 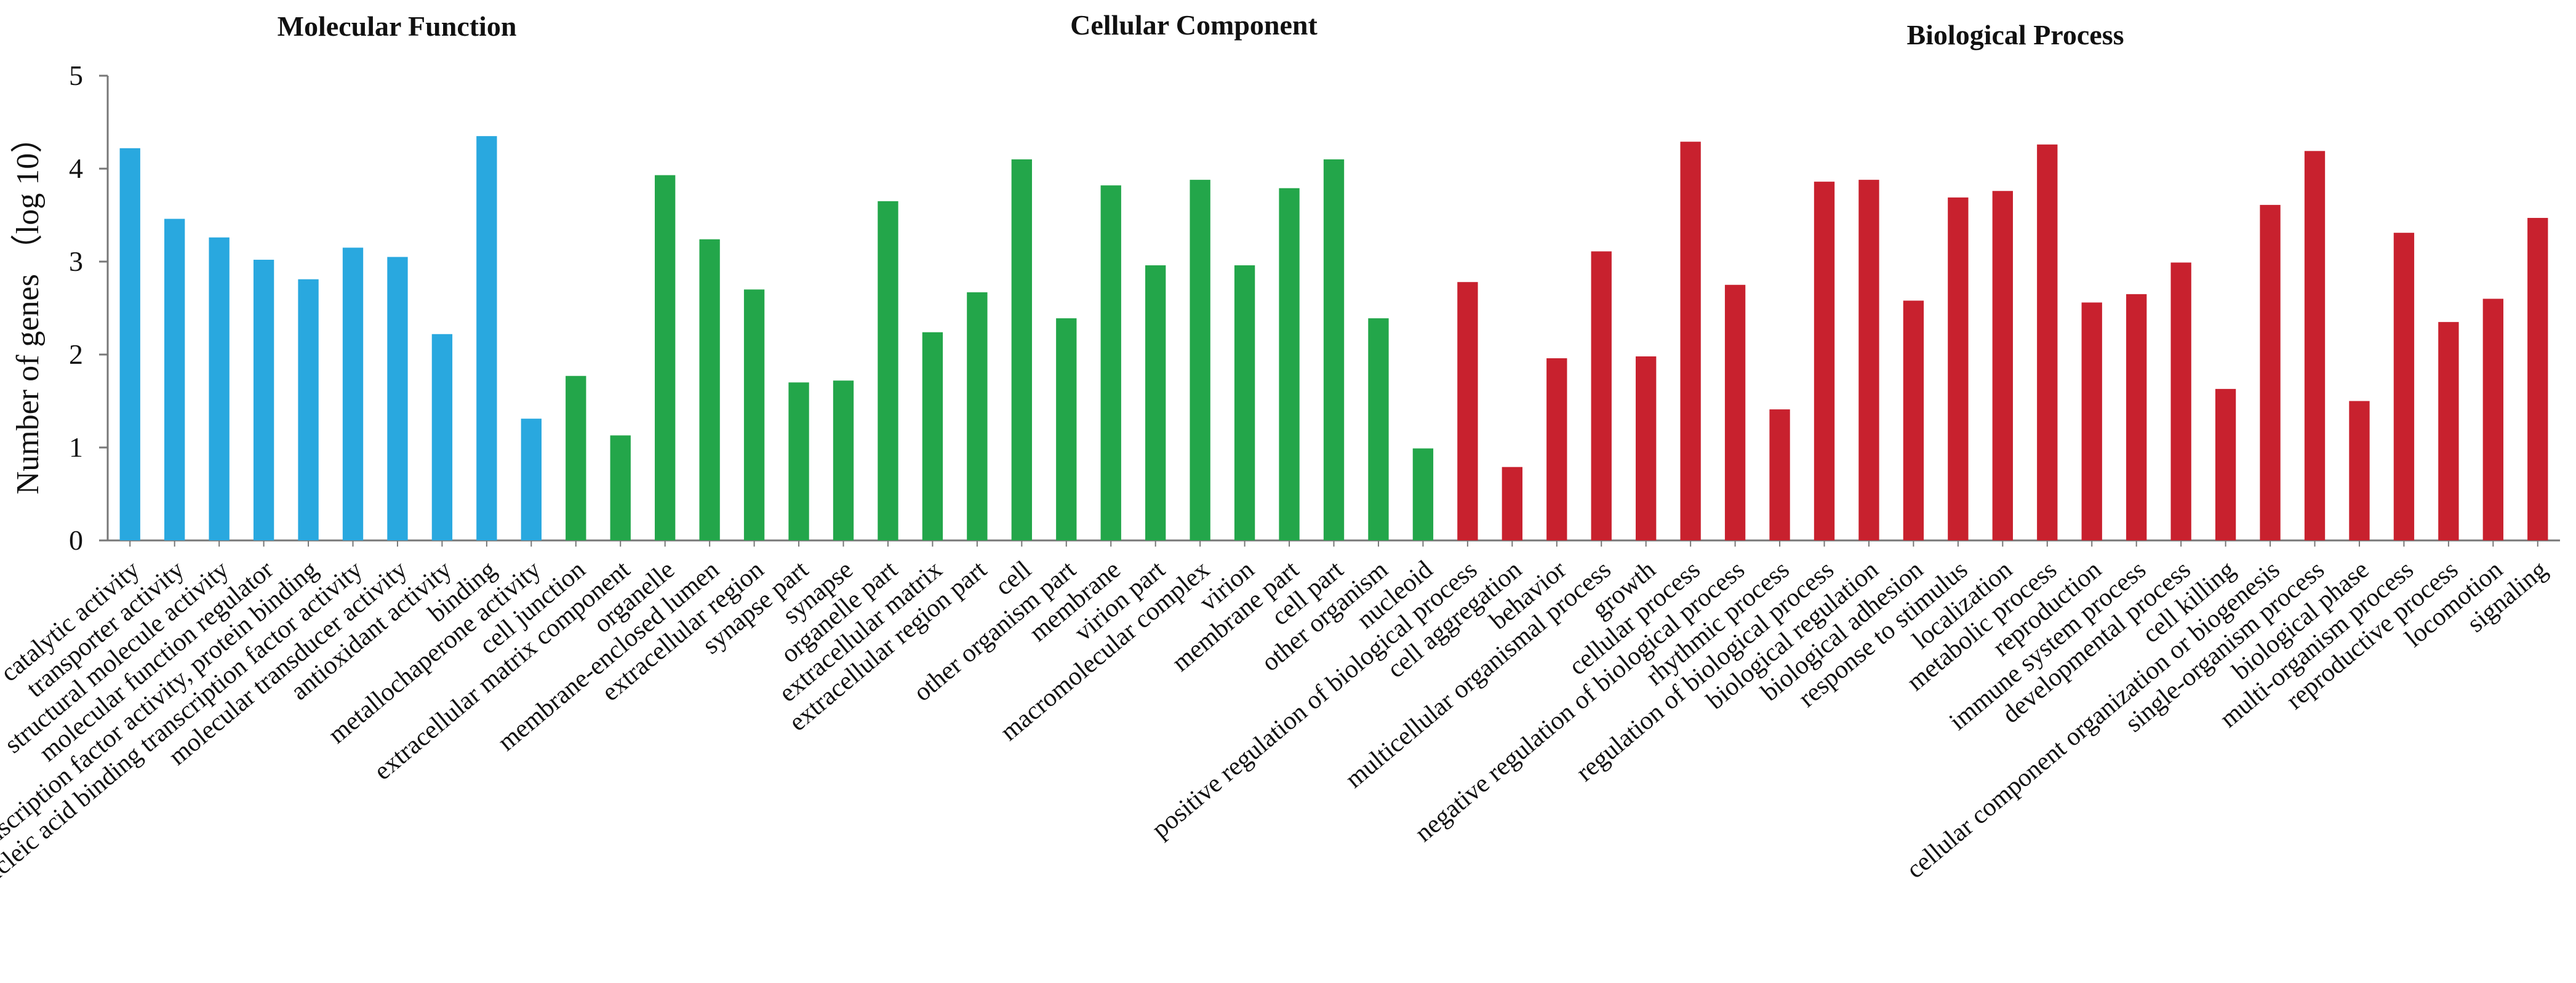 What do you see at coordinates (76, 540) in the screenshot?
I see `y-tick-label: 0` at bounding box center [76, 540].